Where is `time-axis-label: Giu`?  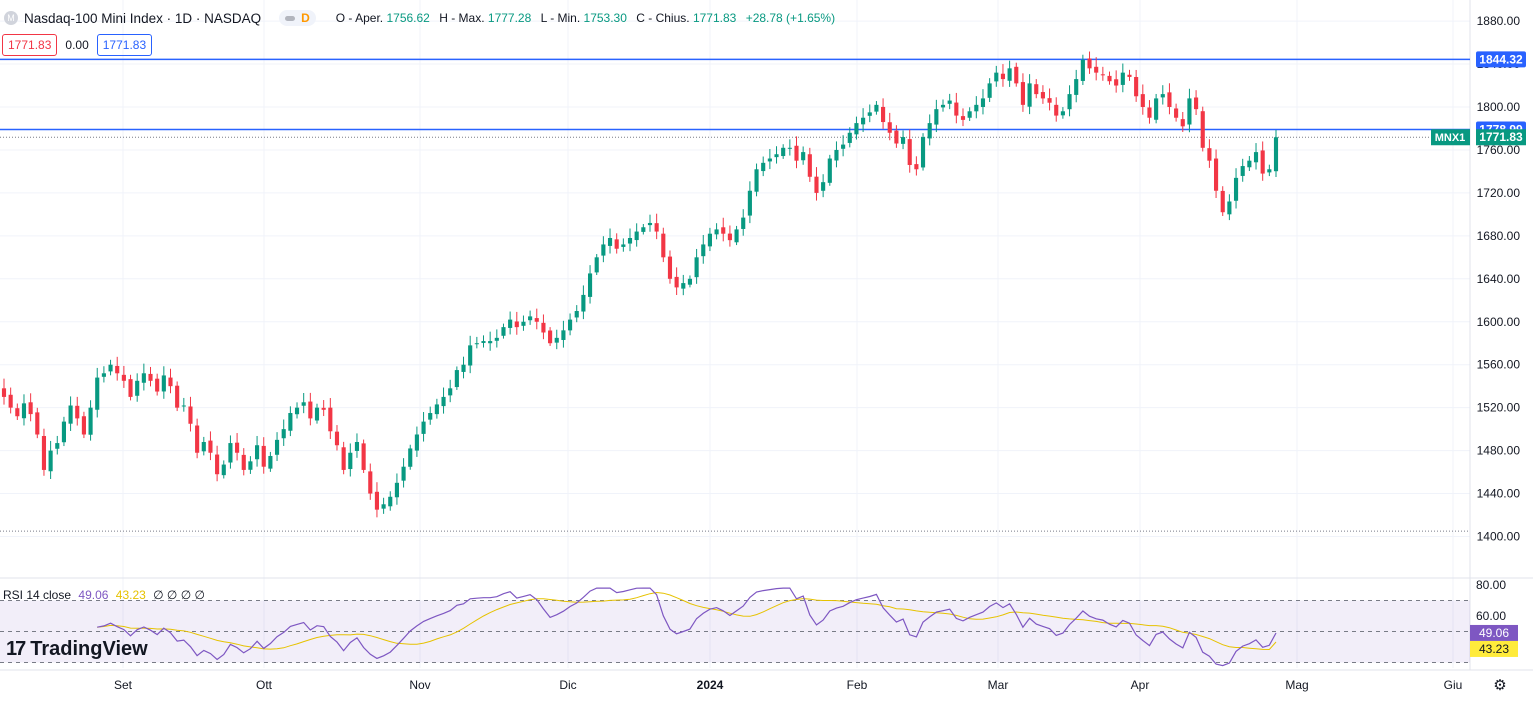
time-axis-label: Giu is located at coordinates (1453, 685).